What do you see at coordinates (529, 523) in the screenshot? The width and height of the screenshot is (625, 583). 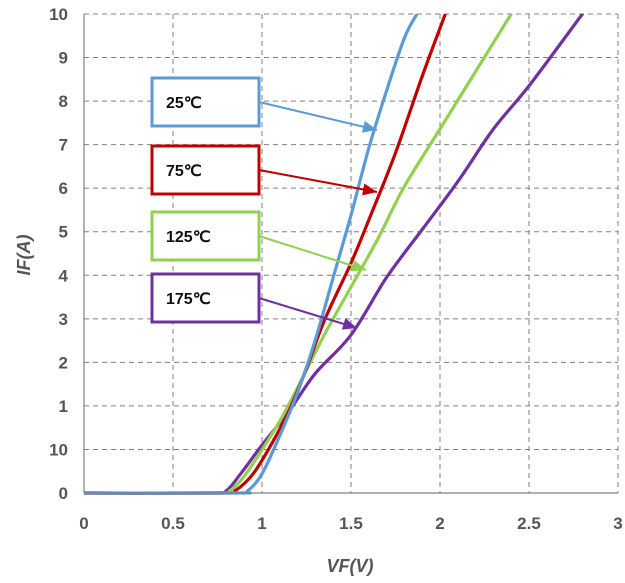 I see `x-tick-label: 2.5` at bounding box center [529, 523].